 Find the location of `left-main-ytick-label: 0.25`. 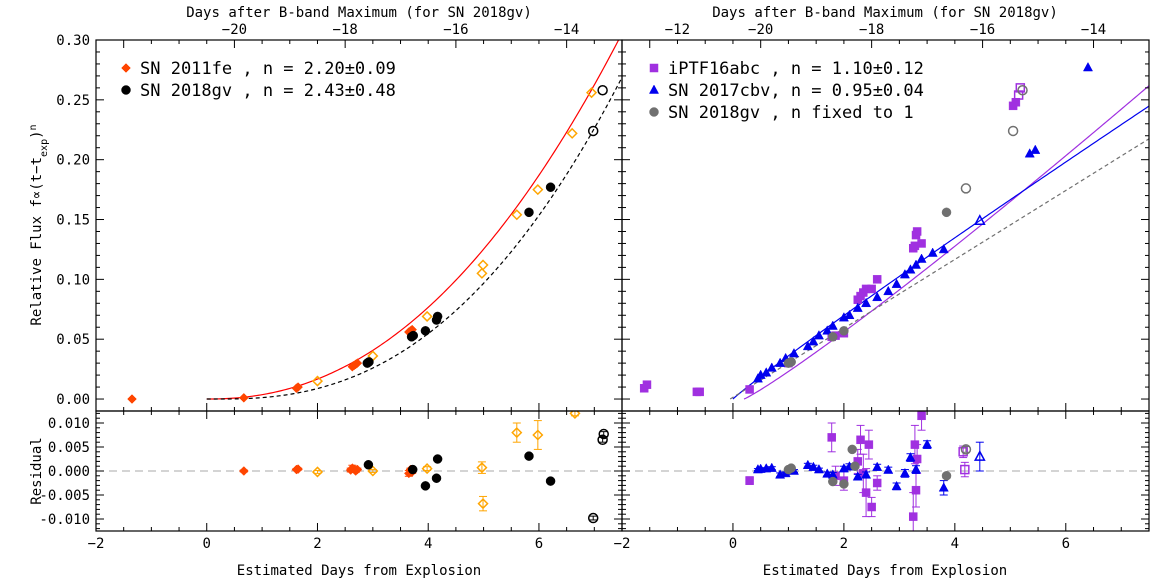

left-main-ytick-label: 0.25 is located at coordinates (73, 101).